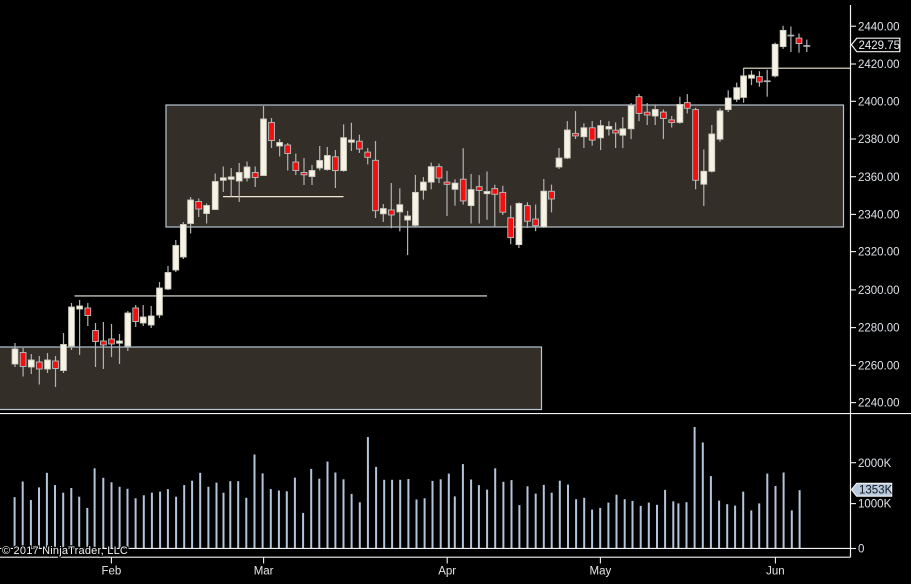 The image size is (911, 584). Describe the element at coordinates (879, 367) in the screenshot. I see `svg-text: 2260.00` at that location.